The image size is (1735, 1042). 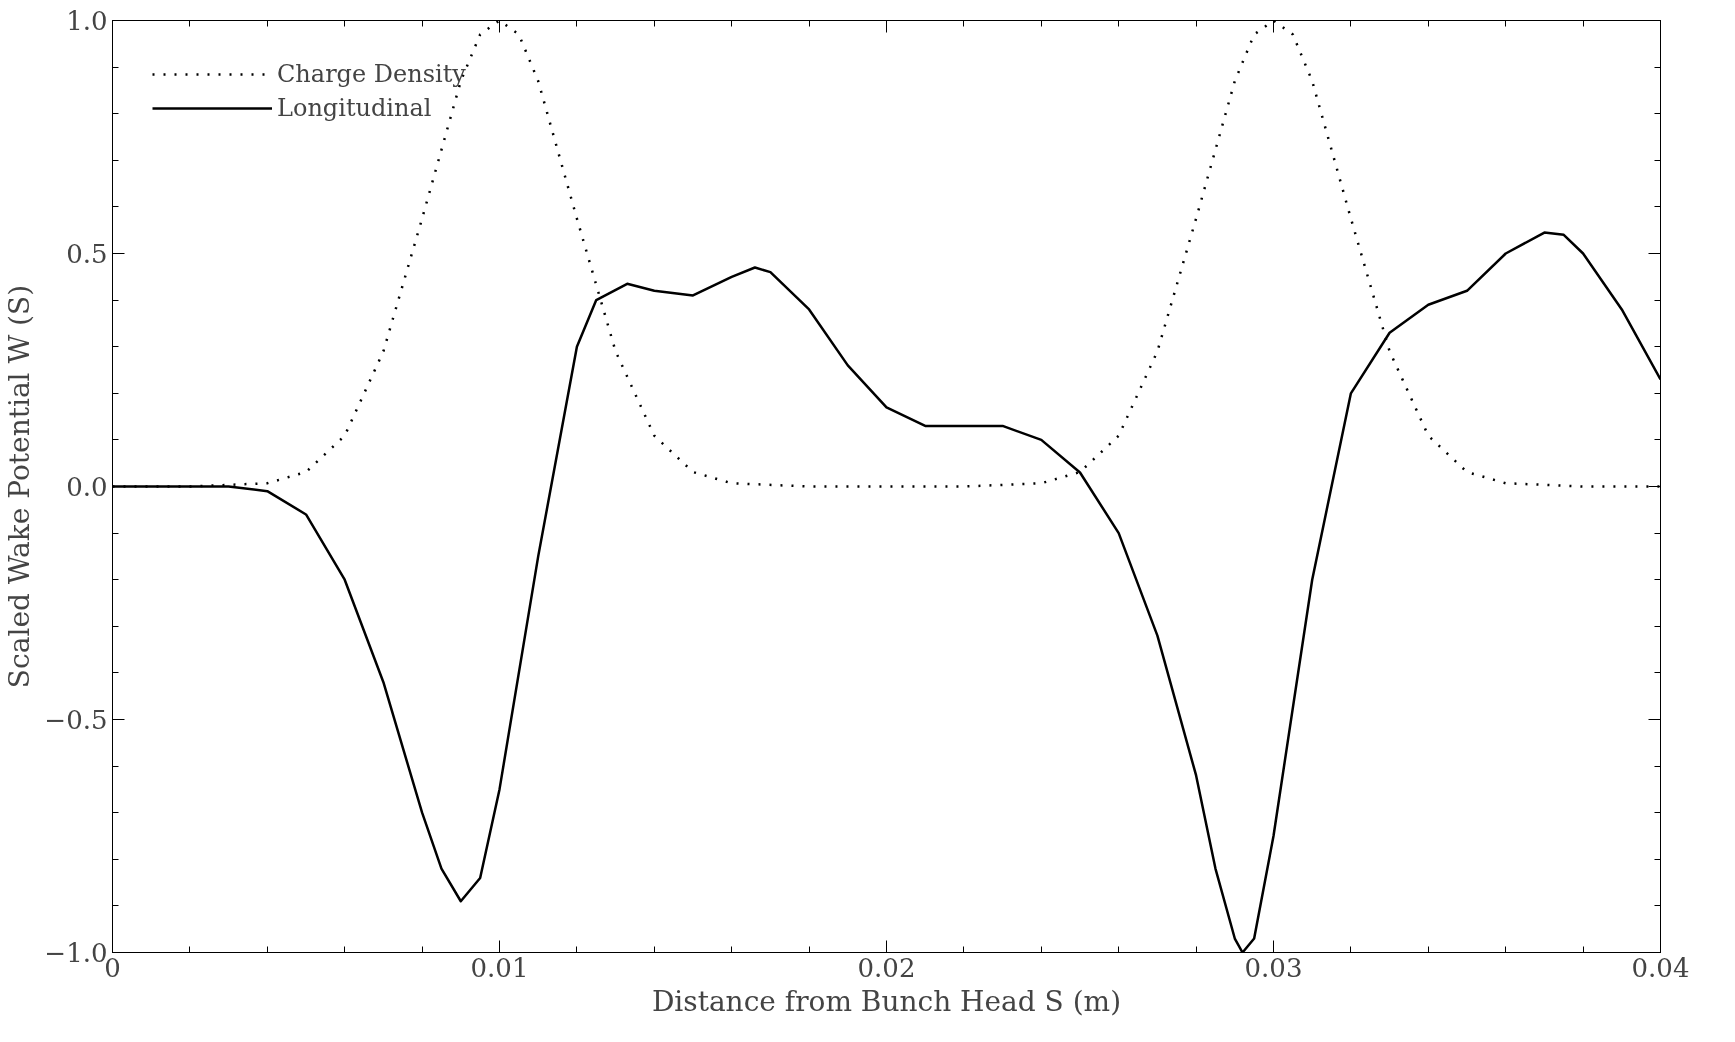 I want to click on y-tick-label: −0.5, so click(x=76, y=720).